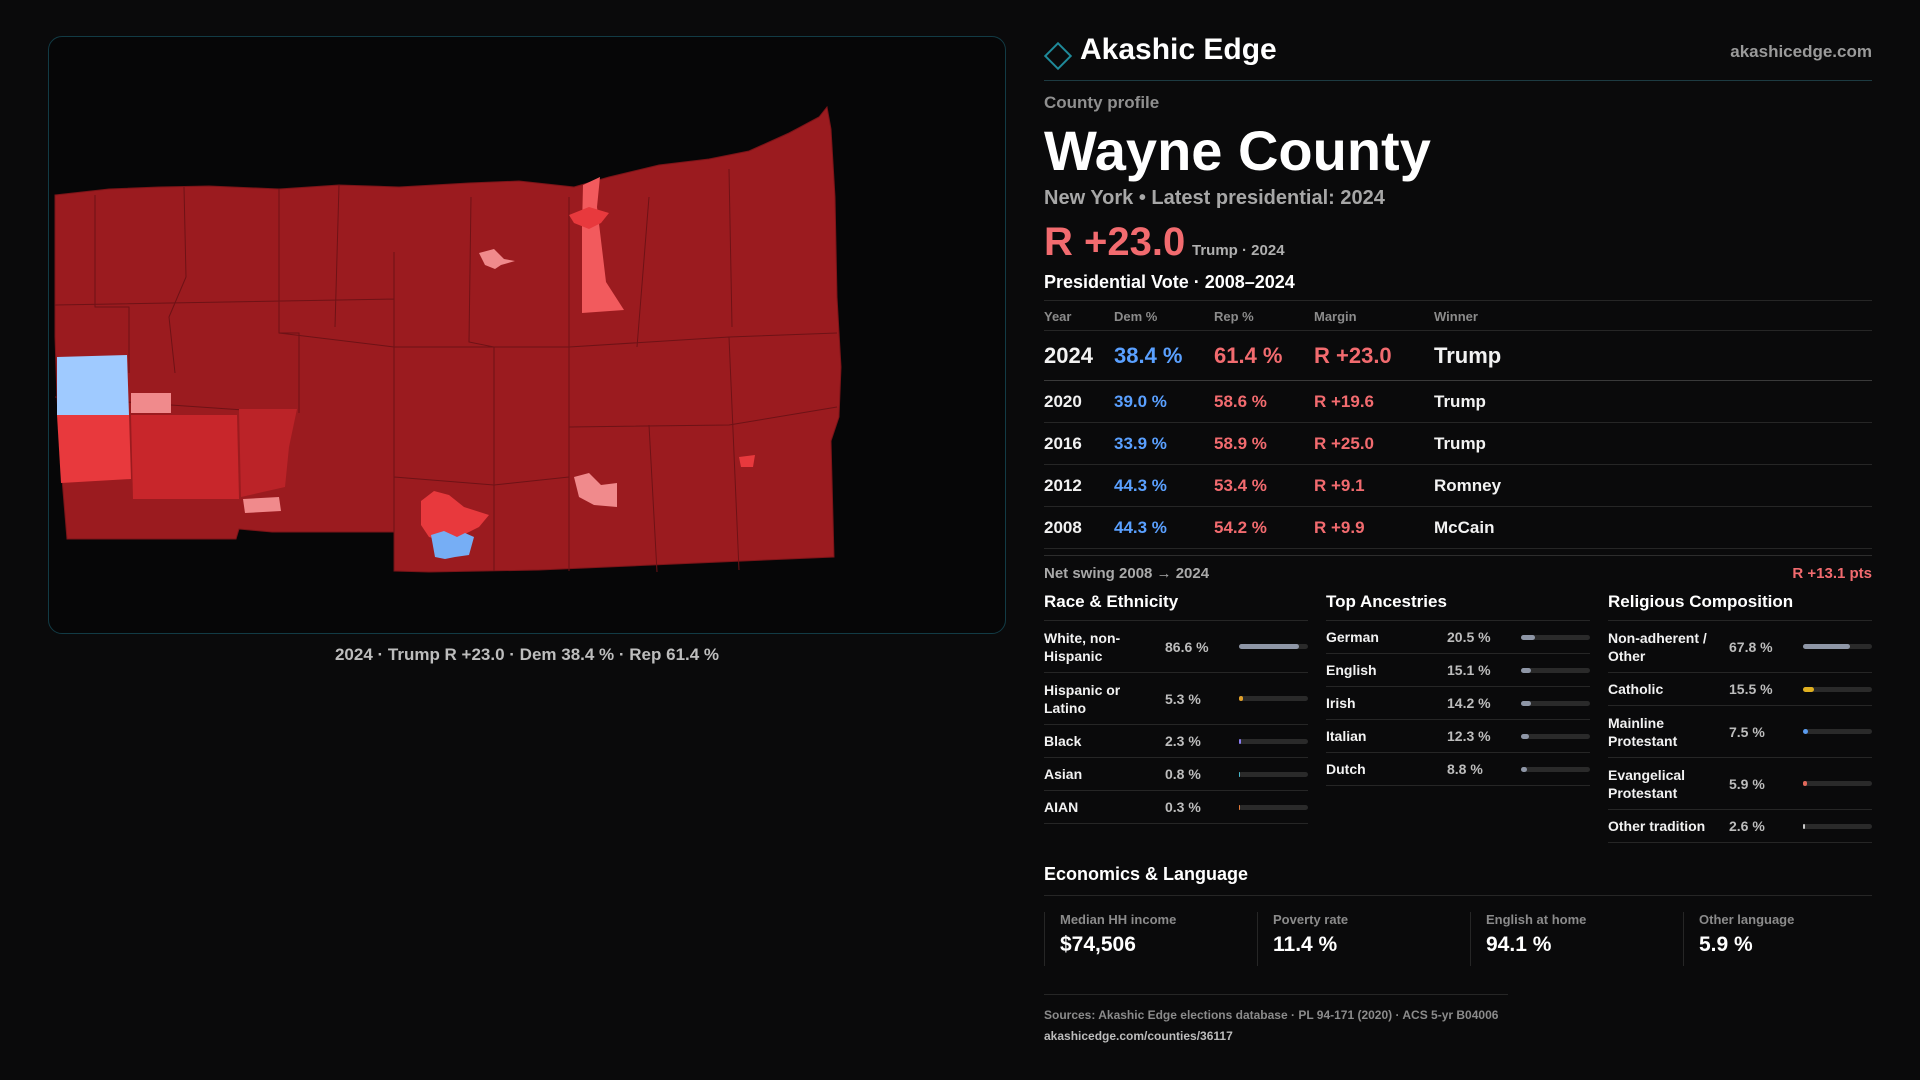 Image resolution: width=1920 pixels, height=1080 pixels. Describe the element at coordinates (1178, 49) in the screenshot. I see `brand-name: Akashic Edge` at that location.